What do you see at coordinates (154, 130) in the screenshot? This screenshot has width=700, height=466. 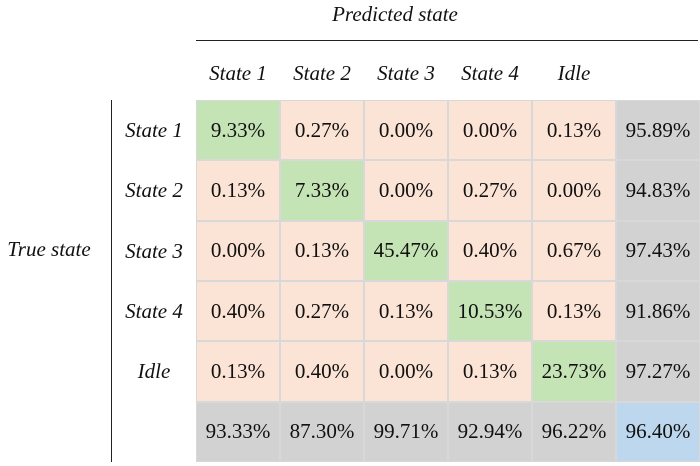 I see `row-header: State 1` at bounding box center [154, 130].